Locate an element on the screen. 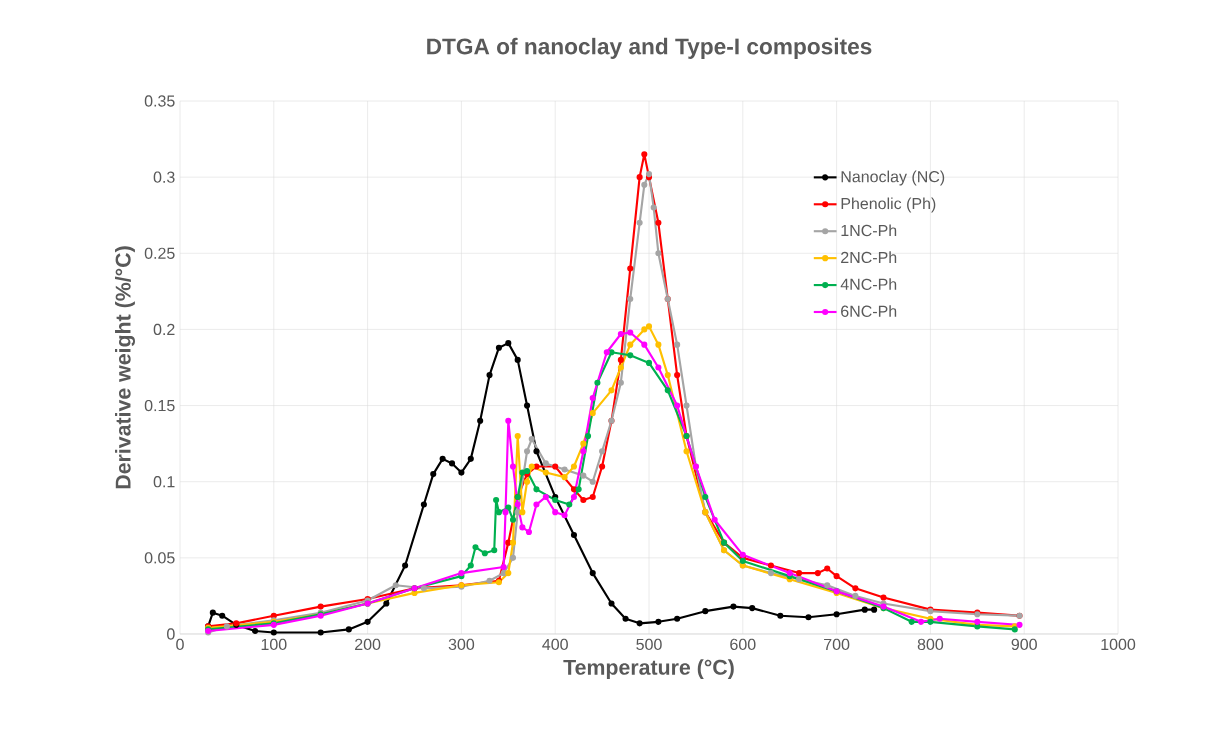 This screenshot has width=1213, height=733. x-tick-label: 100 is located at coordinates (274, 644).